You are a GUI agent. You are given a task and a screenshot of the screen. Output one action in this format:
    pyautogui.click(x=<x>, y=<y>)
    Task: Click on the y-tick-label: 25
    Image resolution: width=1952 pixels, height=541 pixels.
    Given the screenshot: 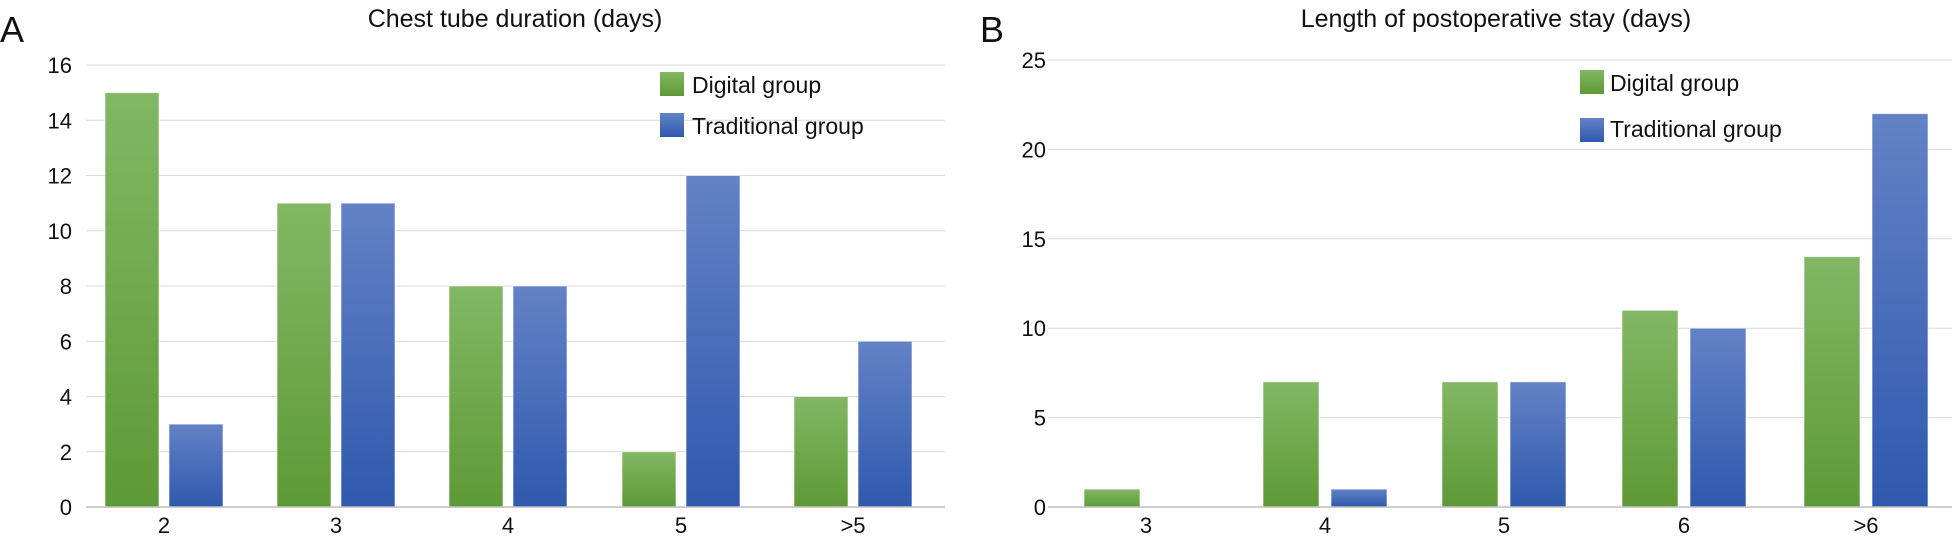 What is the action you would take?
    pyautogui.click(x=1034, y=60)
    